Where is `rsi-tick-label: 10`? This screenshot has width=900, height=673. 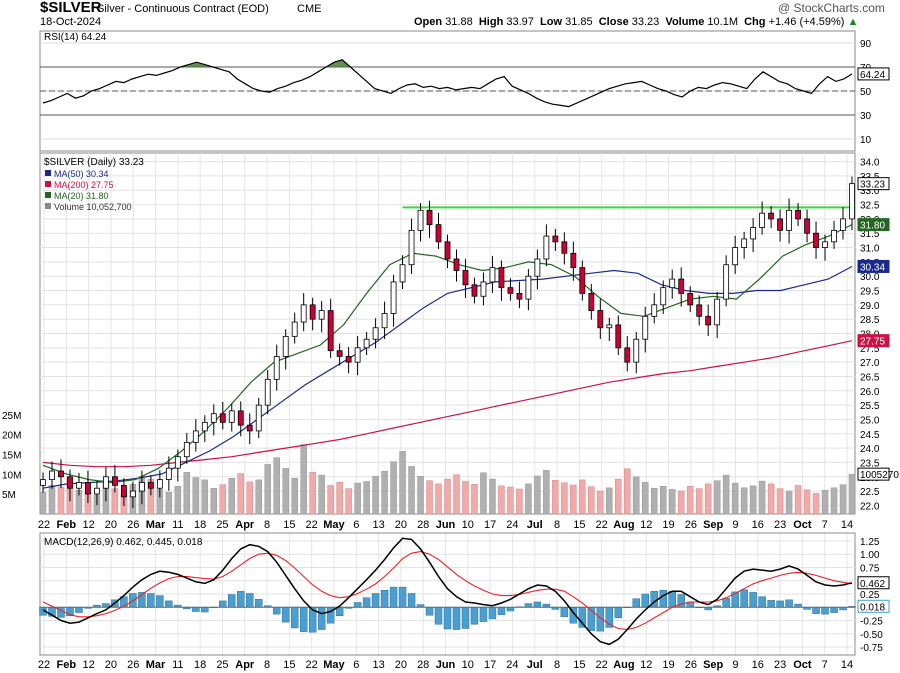
rsi-tick-label: 10 is located at coordinates (866, 140).